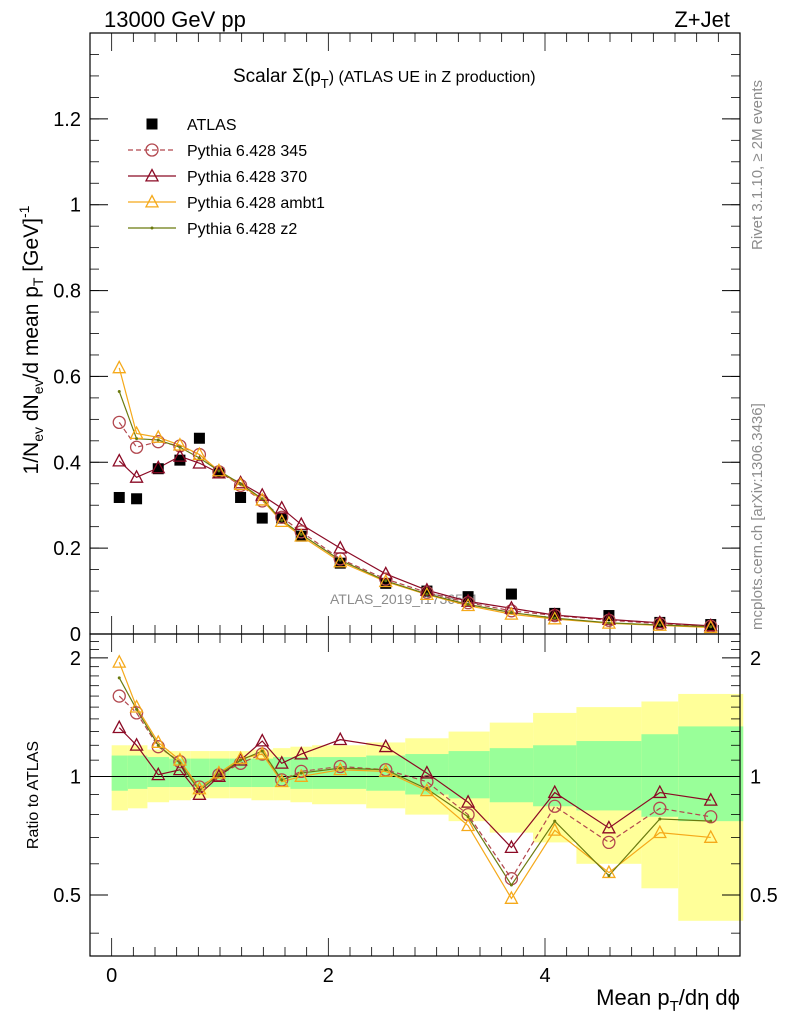  Describe the element at coordinates (757, 165) in the screenshot. I see `side-label-rivet: Rivet 3.1.10, ≥ 2M events` at that location.